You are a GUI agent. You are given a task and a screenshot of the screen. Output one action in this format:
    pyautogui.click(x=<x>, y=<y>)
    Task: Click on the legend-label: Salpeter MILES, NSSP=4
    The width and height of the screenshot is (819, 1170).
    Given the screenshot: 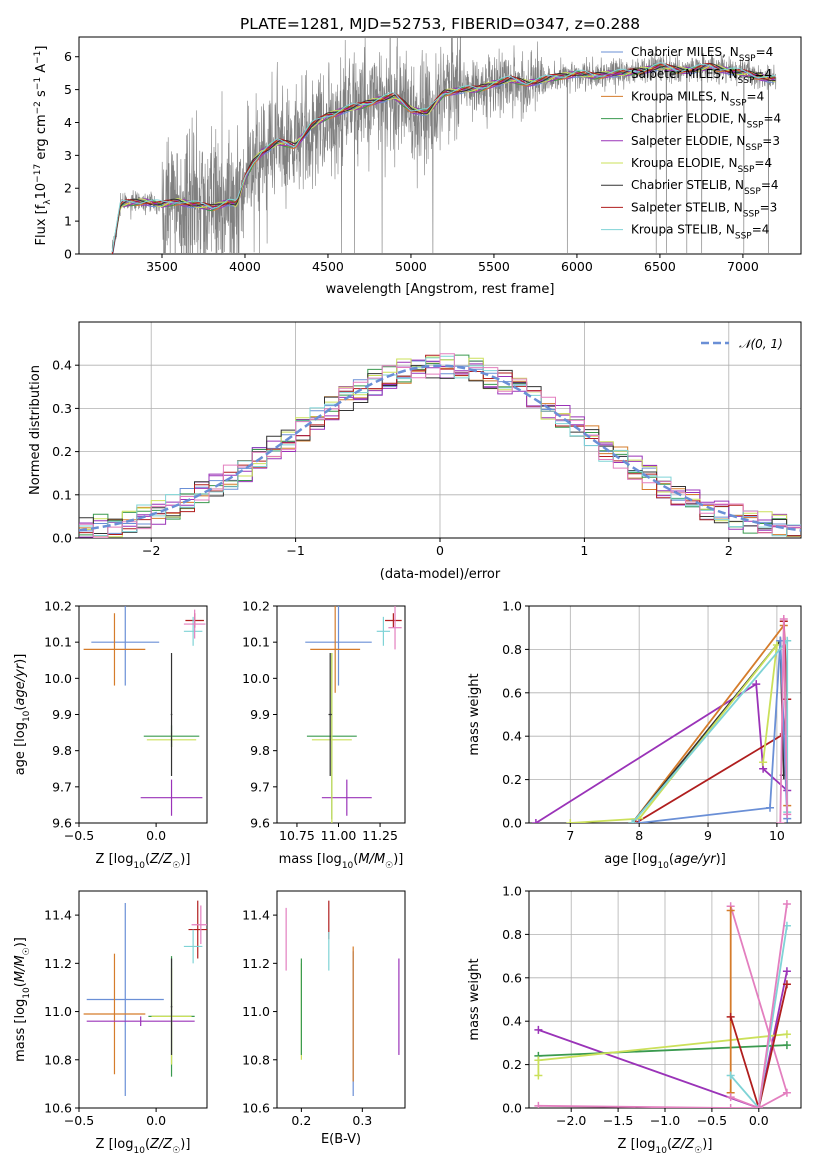 What is the action you would take?
    pyautogui.click(x=701, y=76)
    